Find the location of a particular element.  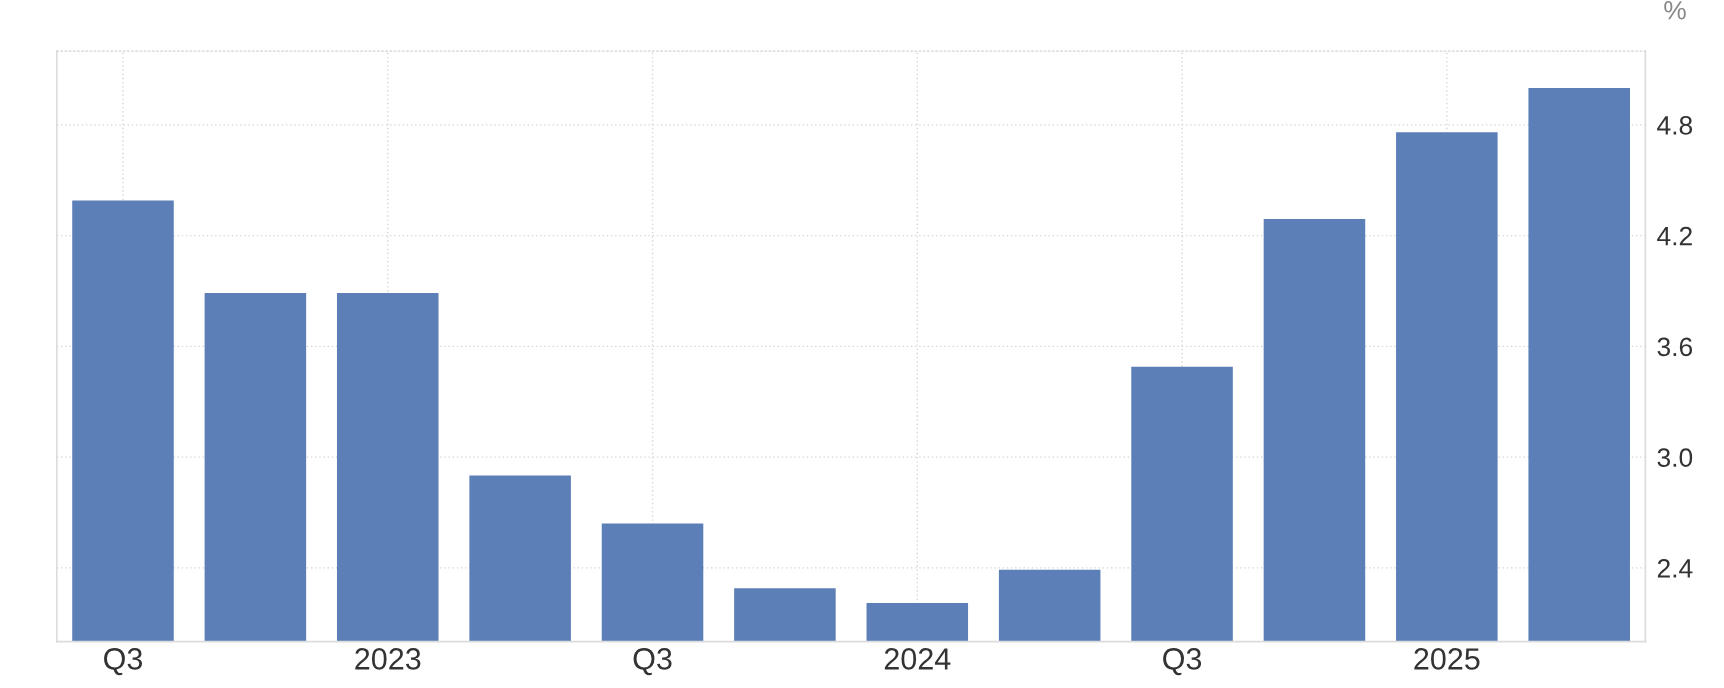

y-tick-label: 3.0 is located at coordinates (1675, 457).